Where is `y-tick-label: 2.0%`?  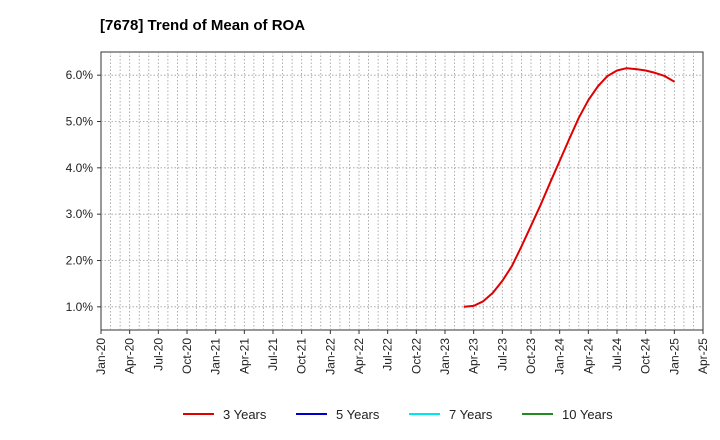 y-tick-label: 2.0% is located at coordinates (80, 261).